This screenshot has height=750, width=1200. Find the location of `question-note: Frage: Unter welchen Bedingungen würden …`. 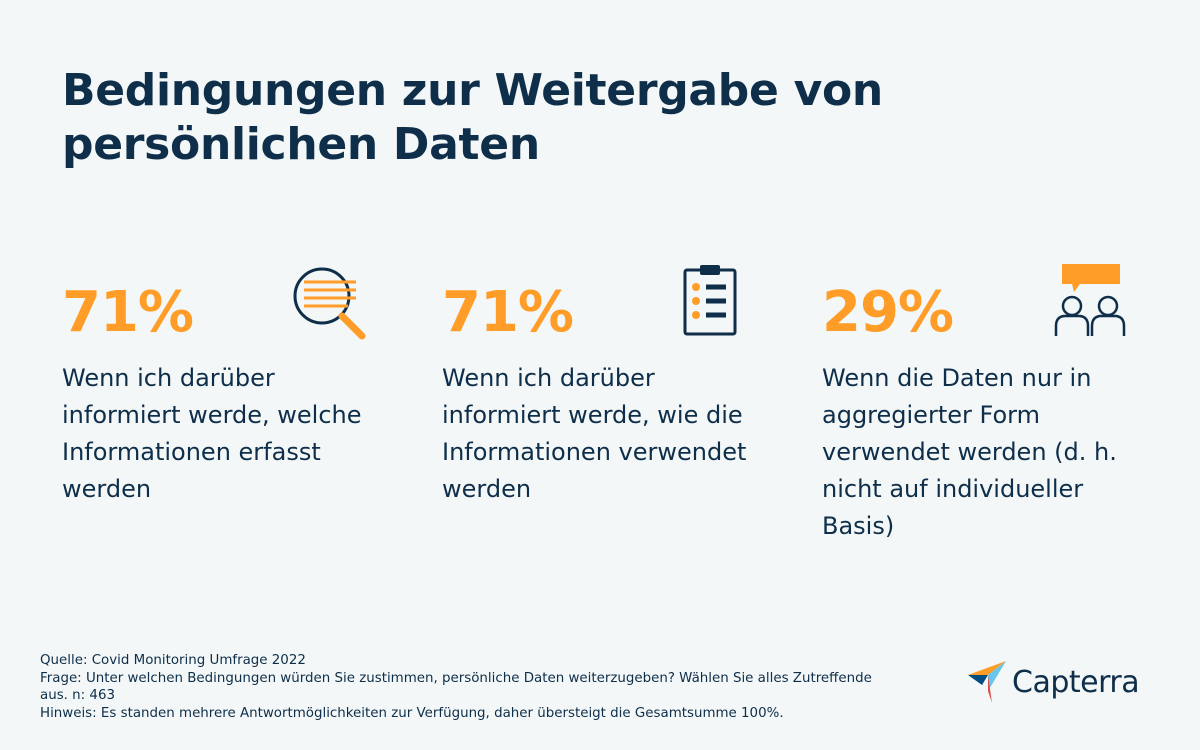

question-note: Frage: Unter welchen Bedingungen würden … is located at coordinates (456, 687).